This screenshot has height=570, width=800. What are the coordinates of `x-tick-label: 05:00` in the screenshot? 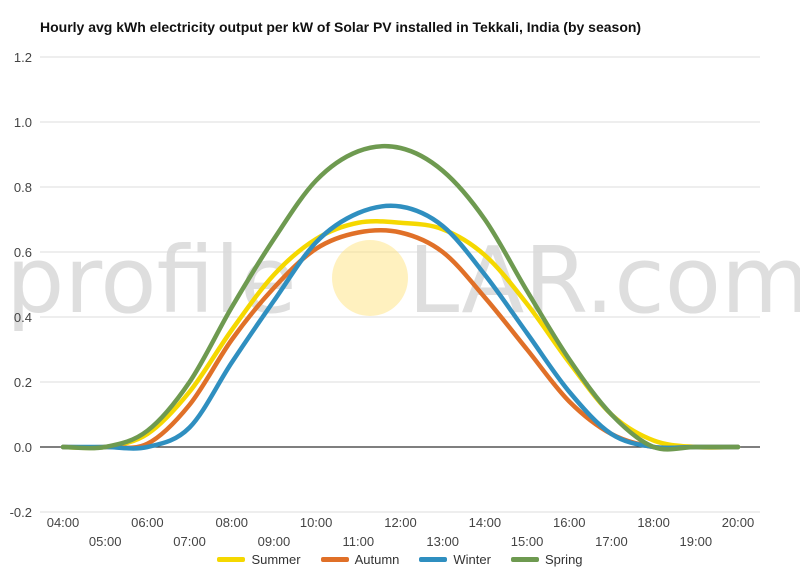 It's located at (105, 541).